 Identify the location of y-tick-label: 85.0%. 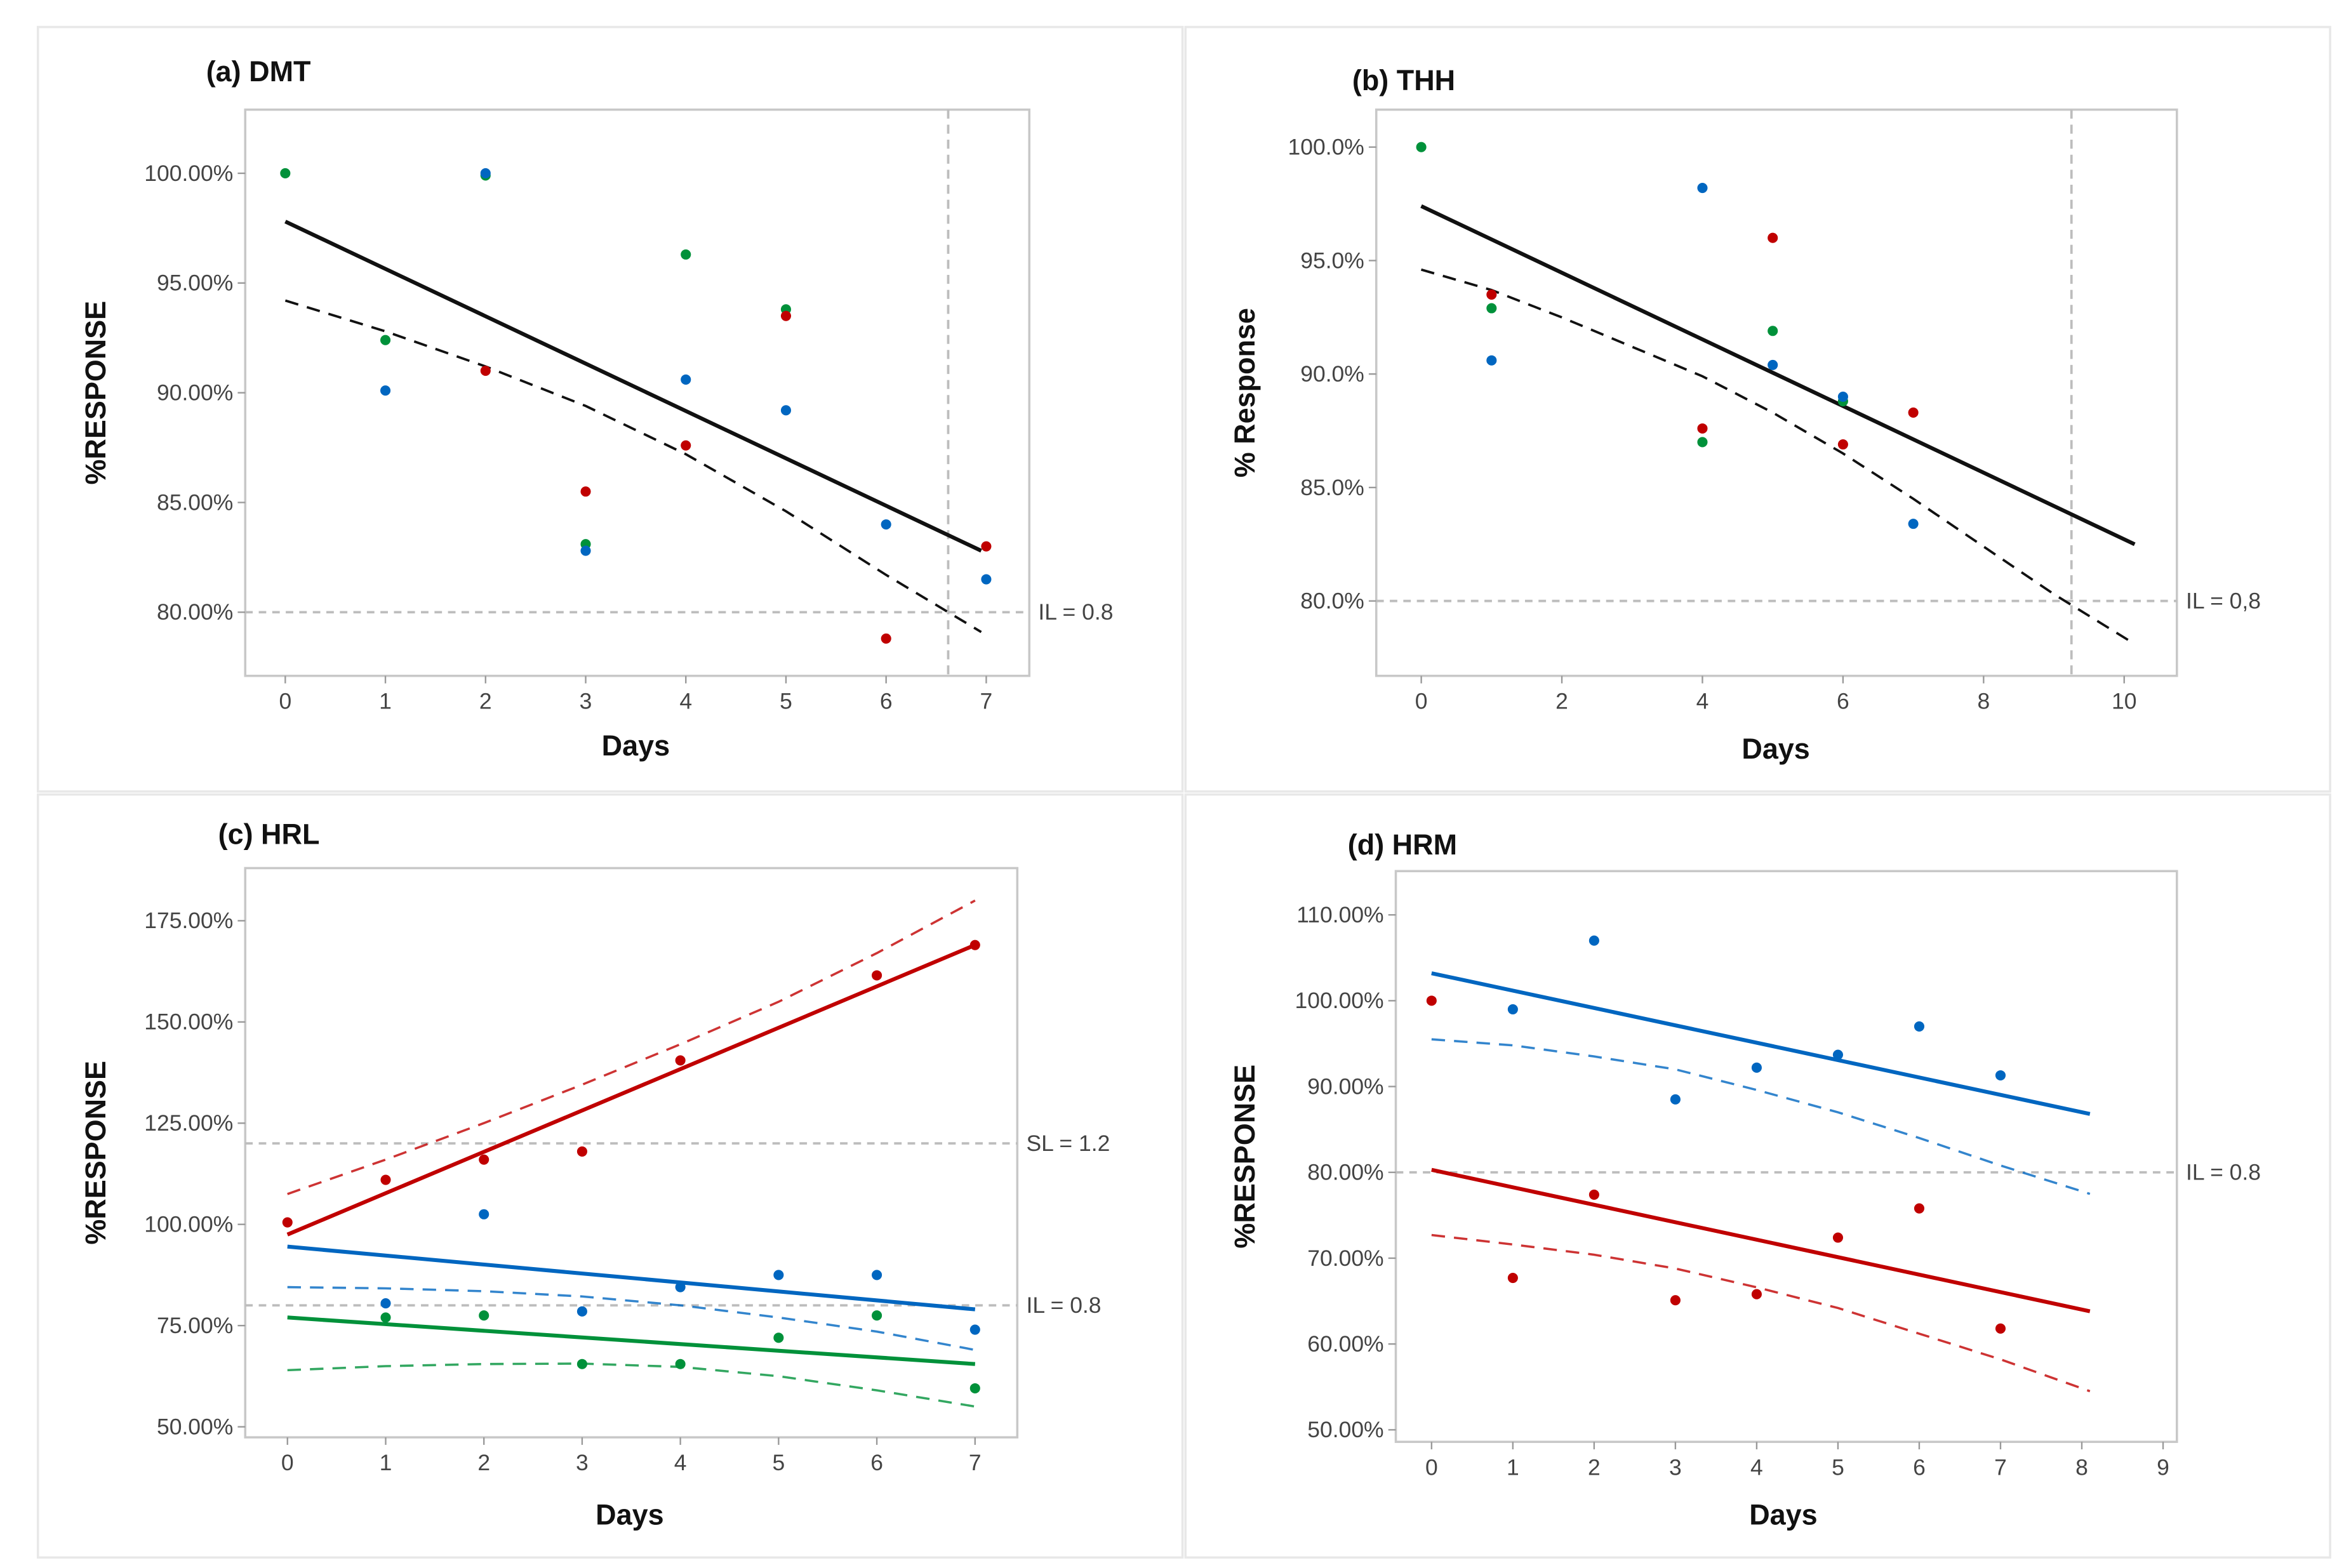
(1332, 487).